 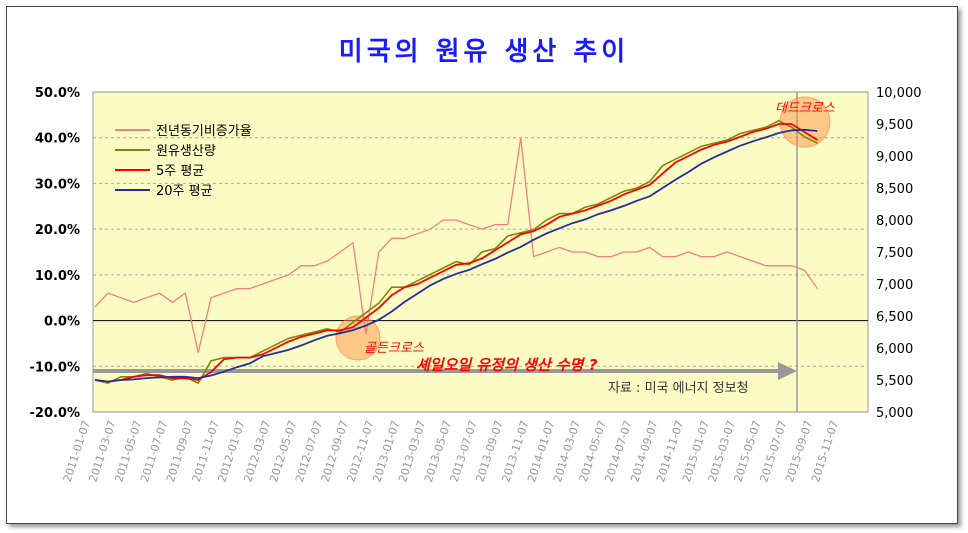 I want to click on left-axis-tick: 50.0%, so click(x=57, y=93).